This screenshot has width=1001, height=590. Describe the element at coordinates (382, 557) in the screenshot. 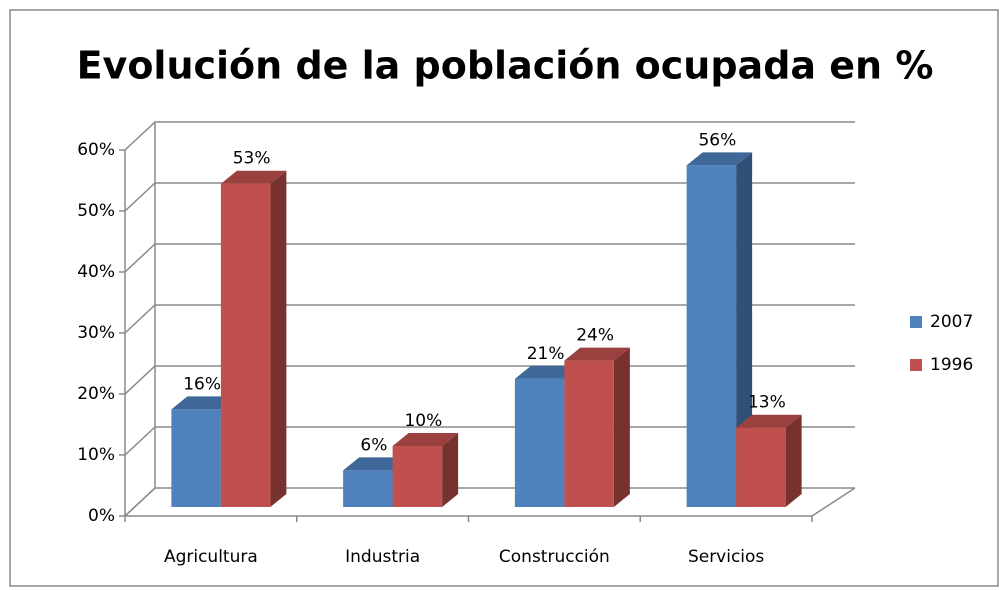

I see `x-tick-label: Industria` at that location.